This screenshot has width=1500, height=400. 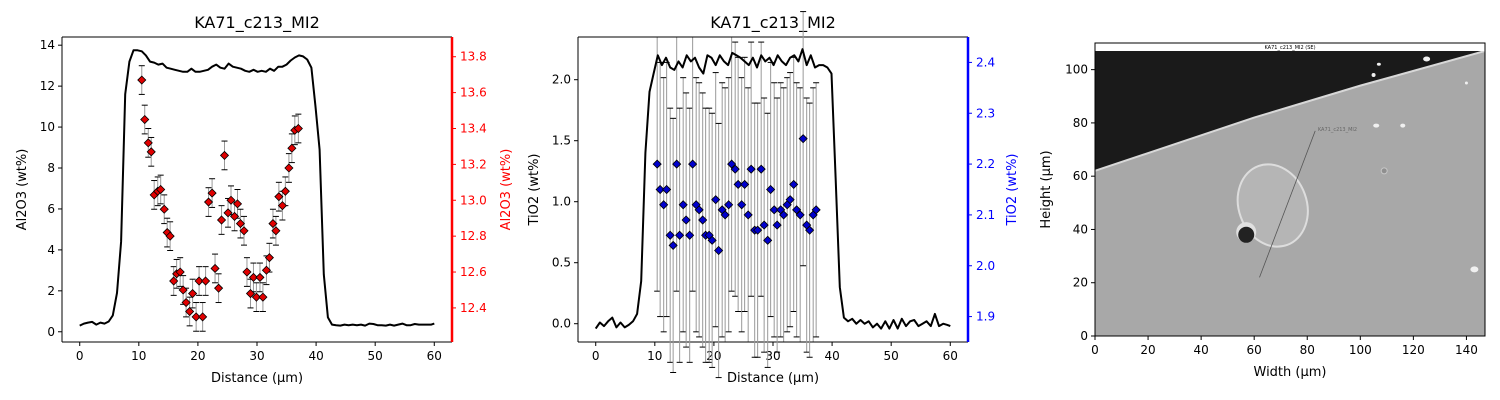 What do you see at coordinates (1272, 205) in the screenshot?
I see `melt-inclusion` at bounding box center [1272, 205].